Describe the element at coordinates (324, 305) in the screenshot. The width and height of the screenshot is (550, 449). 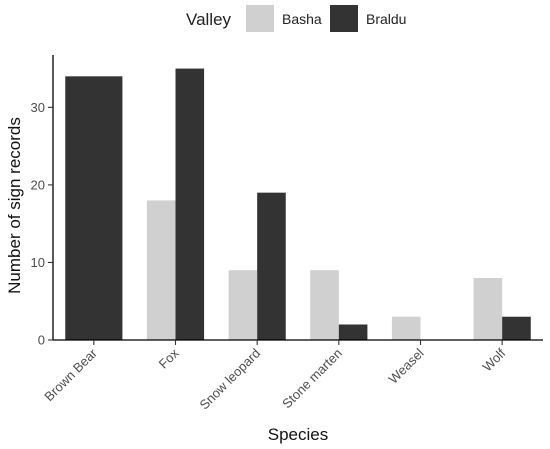
I see `bar-stone-marten-basha` at that location.